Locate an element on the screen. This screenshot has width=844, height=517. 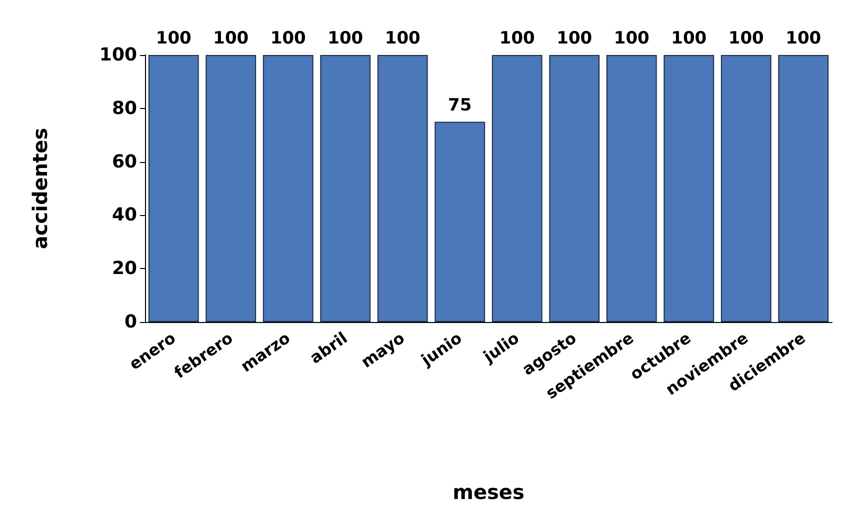
y-tick-label: 100 is located at coordinates (118, 55).